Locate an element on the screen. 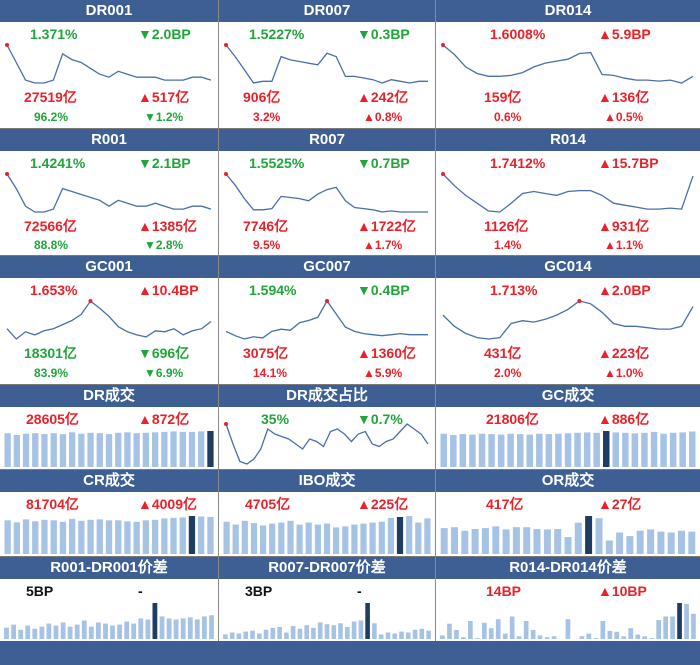 This screenshot has height=665, width=700. panel-title: R007-DR007价差 is located at coordinates (327, 568).